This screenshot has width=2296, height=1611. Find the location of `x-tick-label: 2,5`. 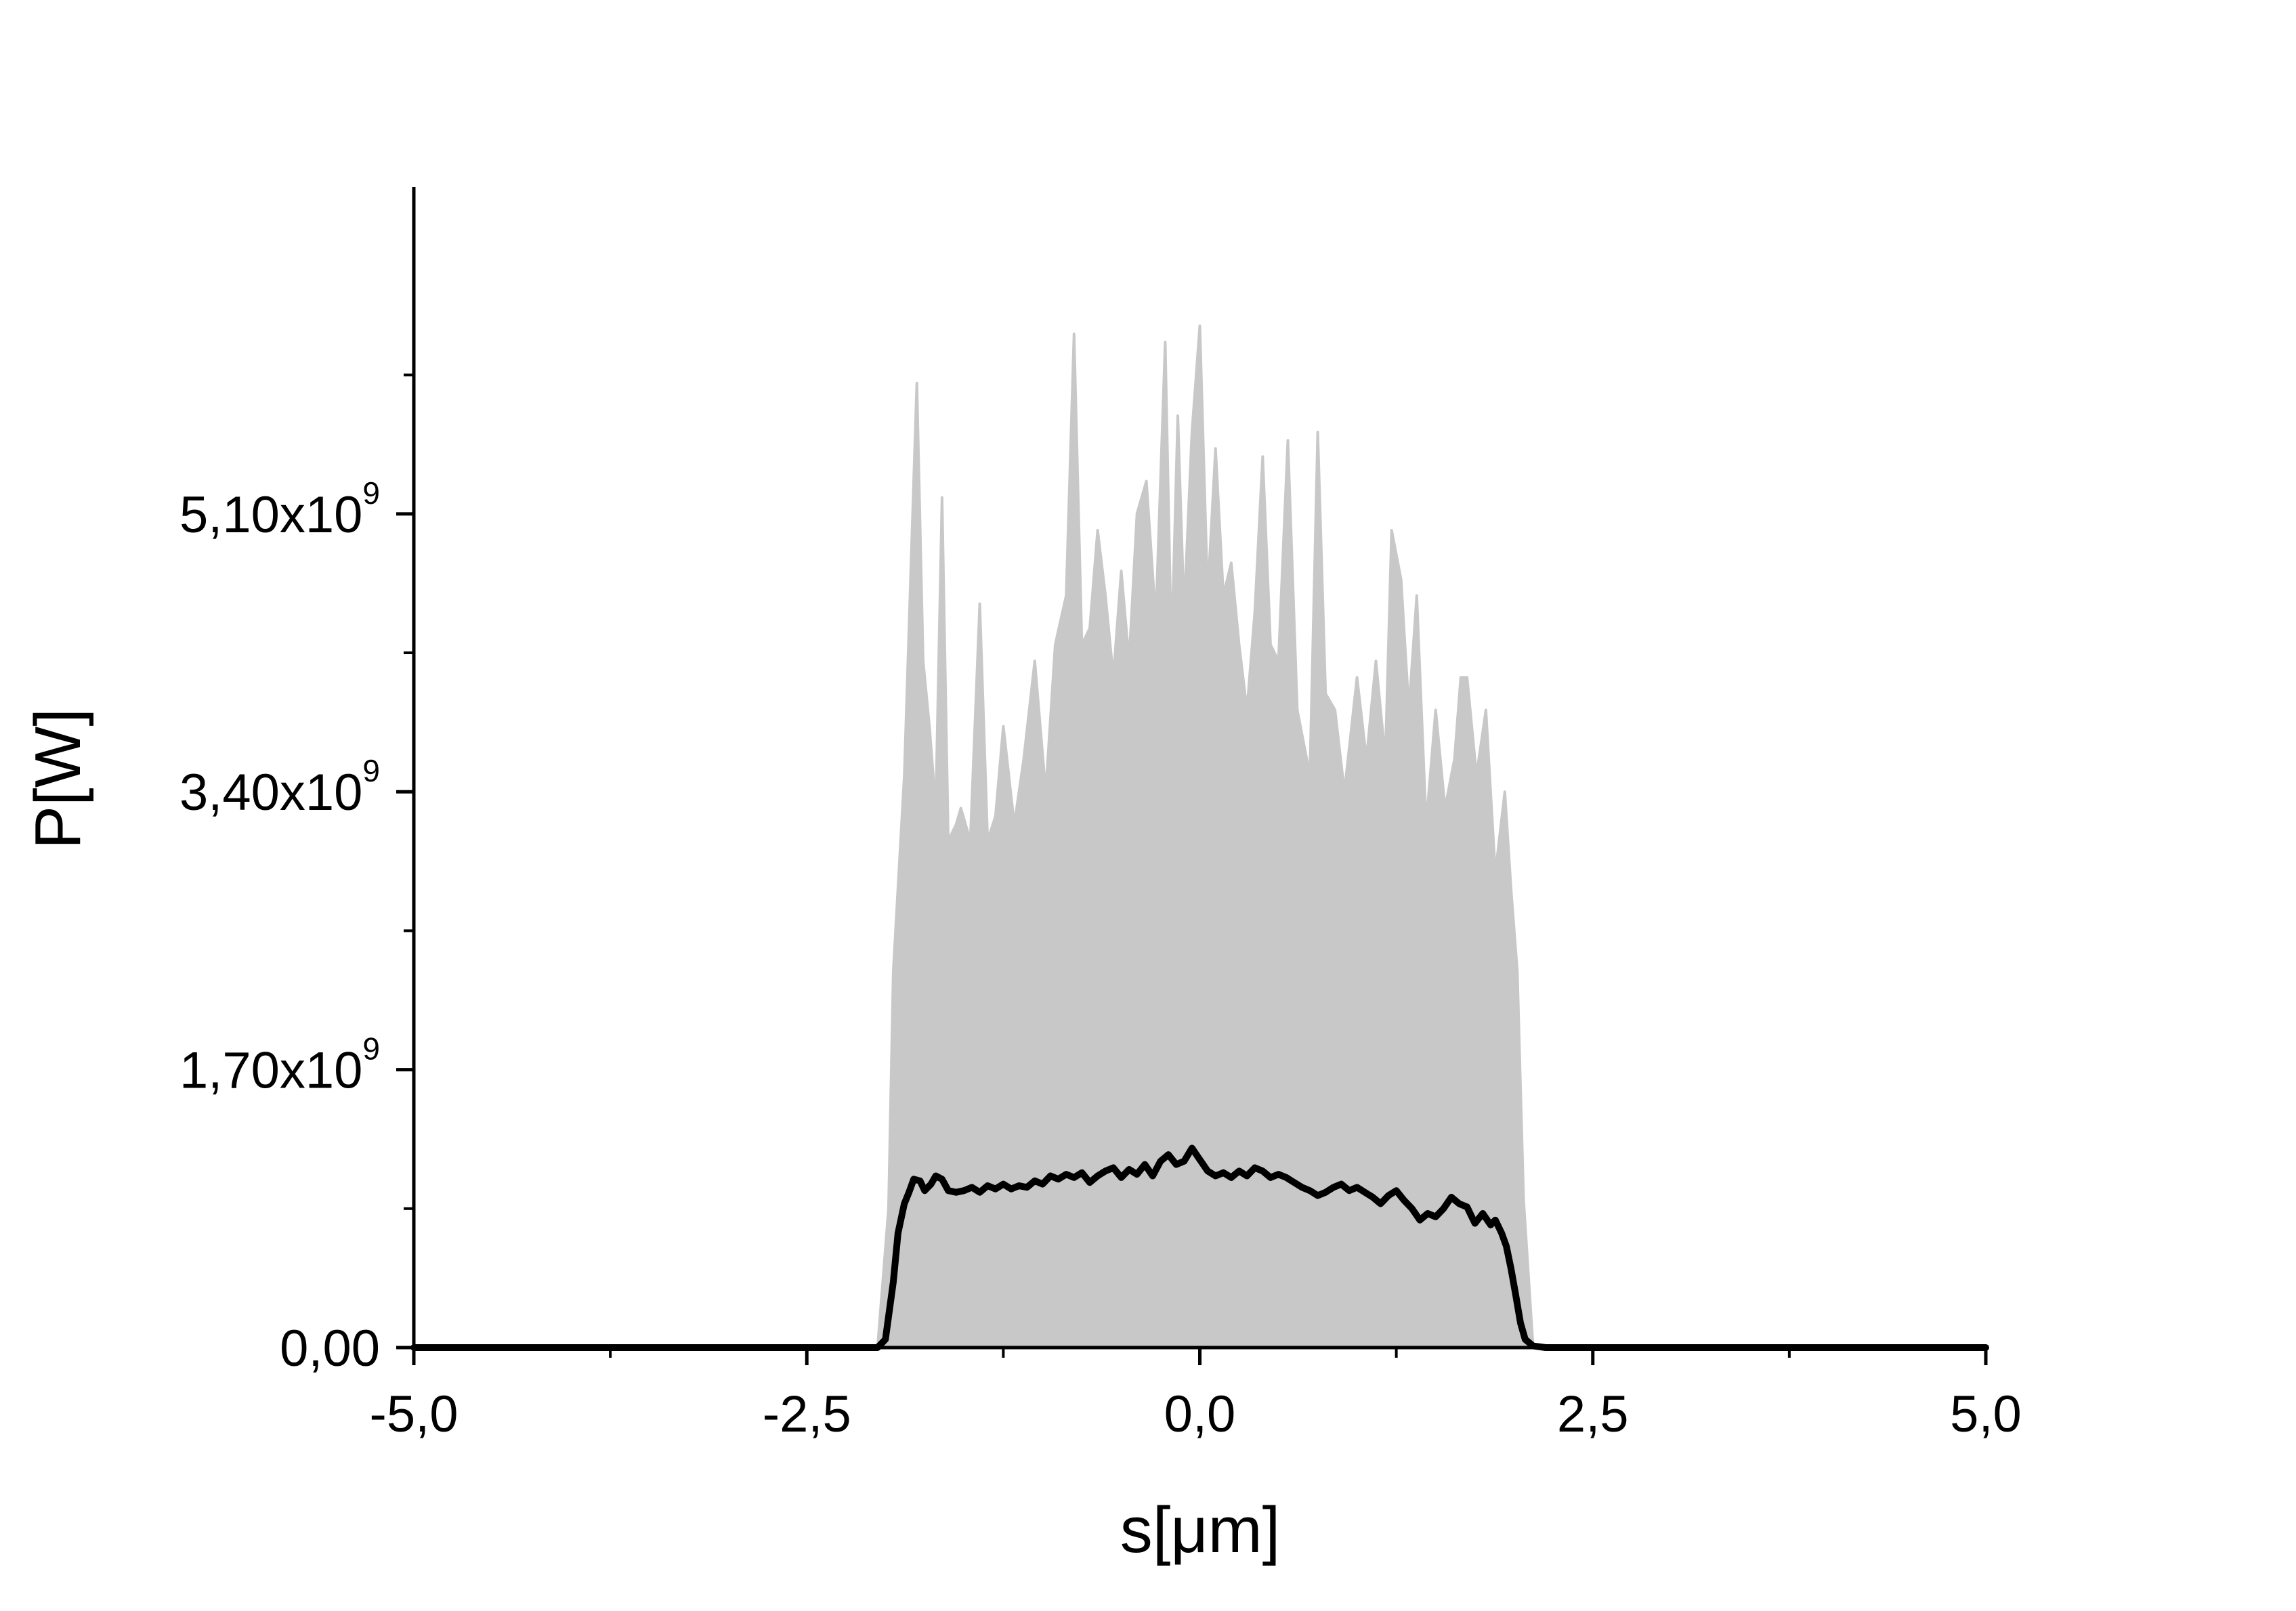

x-tick-label: 2,5 is located at coordinates (1593, 1414).